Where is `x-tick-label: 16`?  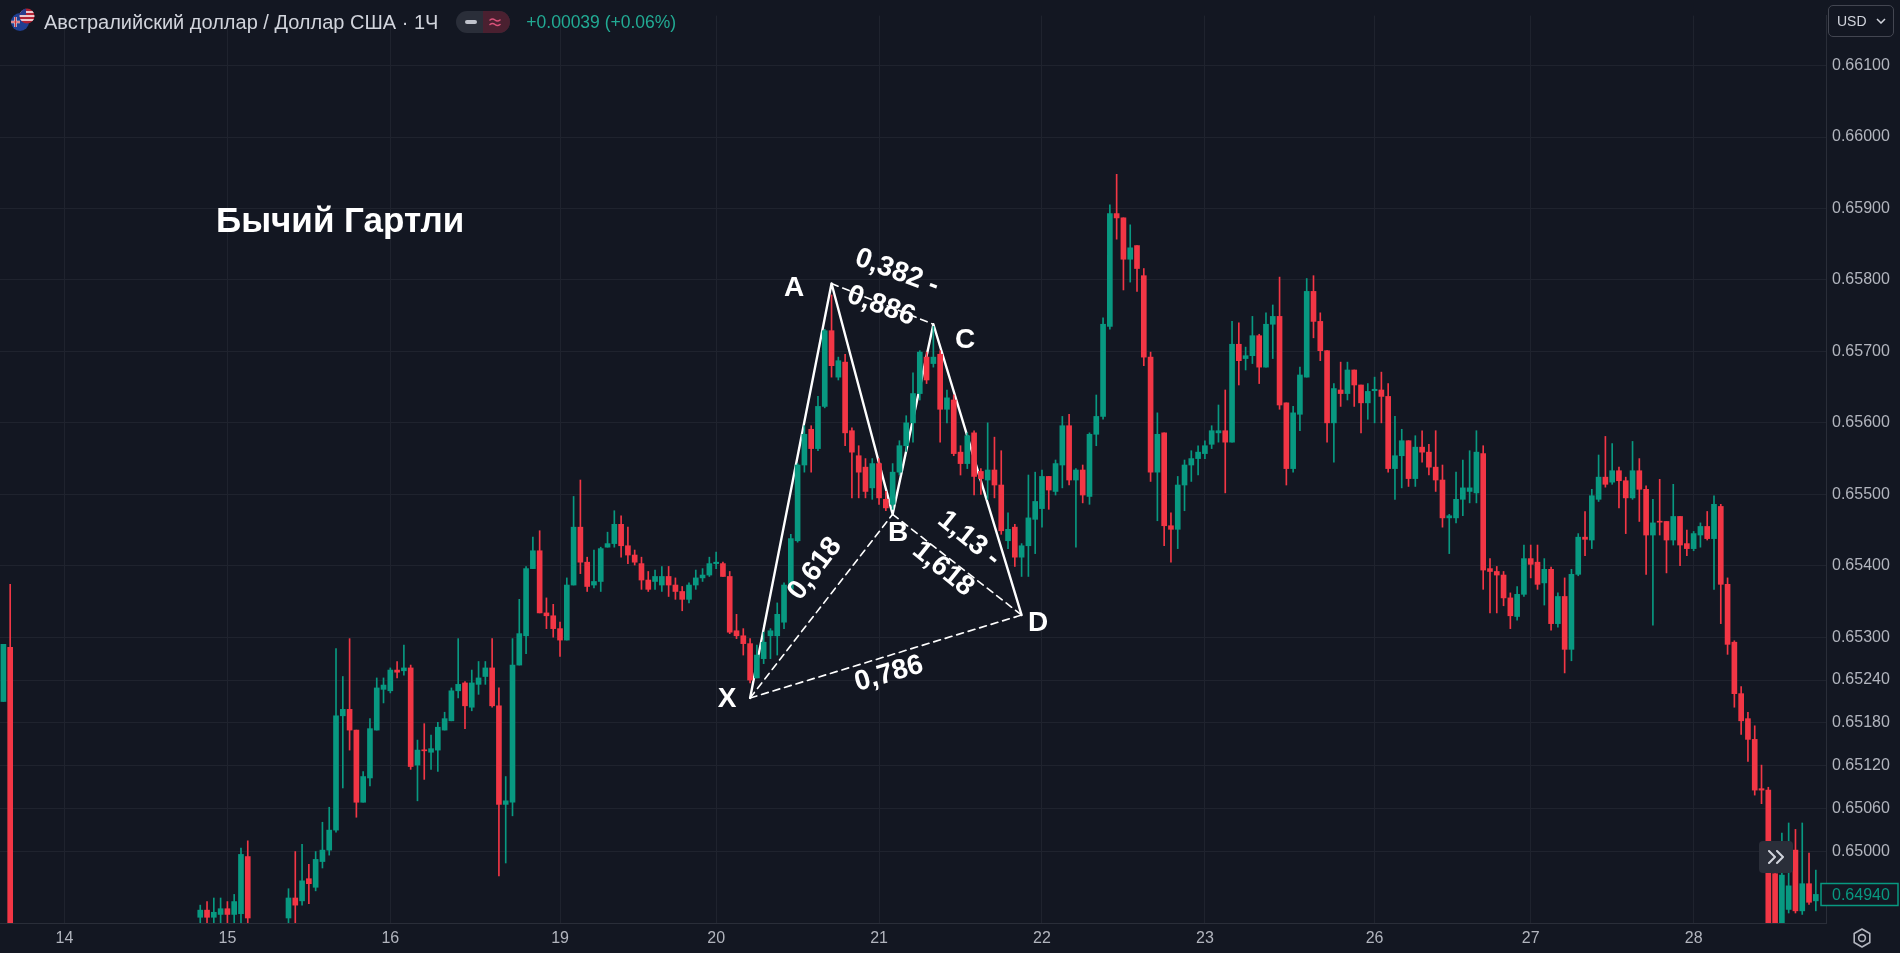
x-tick-label: 16 is located at coordinates (390, 938).